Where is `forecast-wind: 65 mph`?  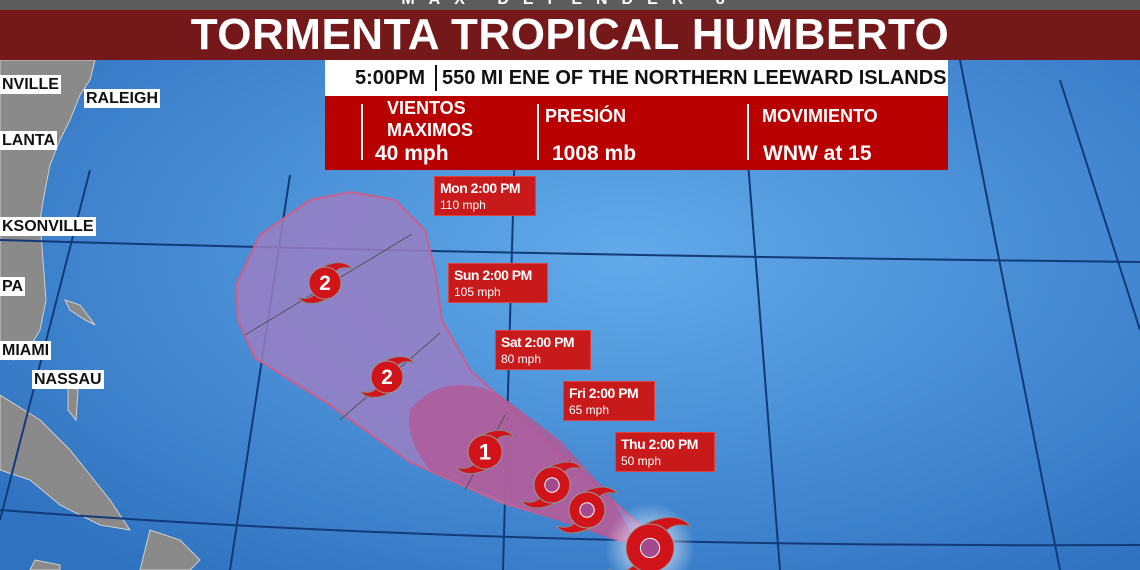
forecast-wind: 65 mph is located at coordinates (589, 410).